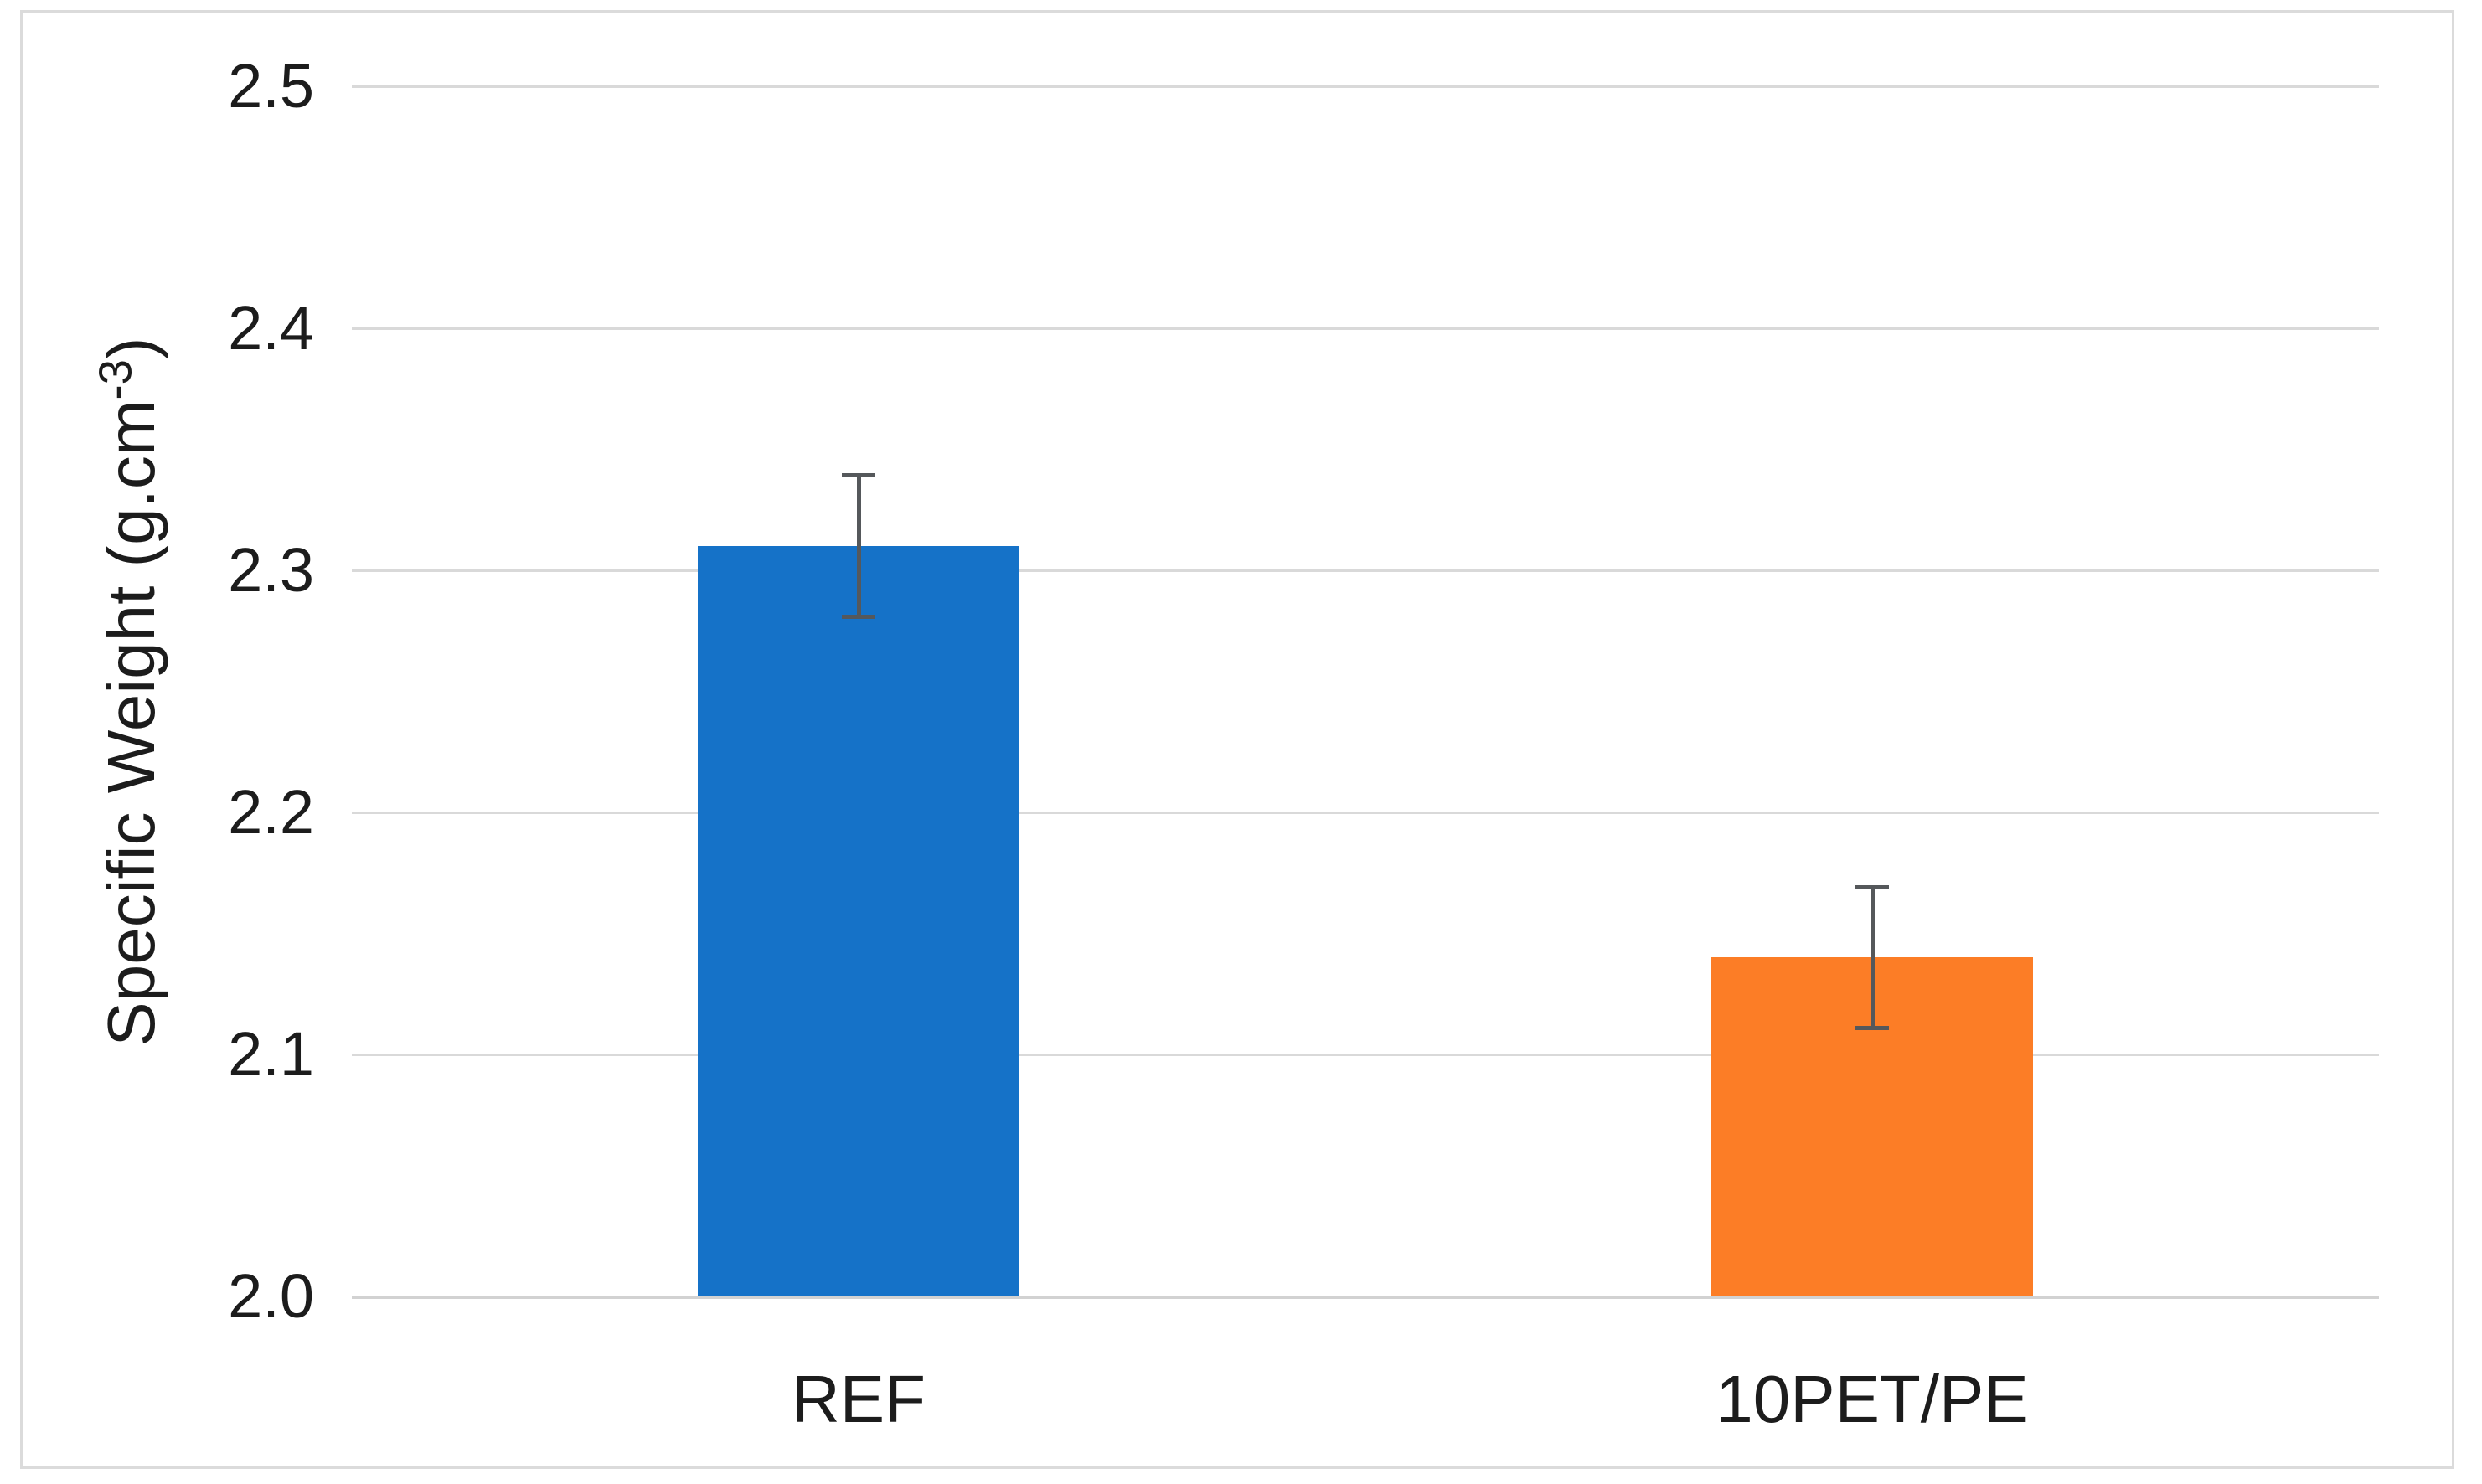 The height and width of the screenshot is (1484, 2482). I want to click on x-category-label-ref: REF, so click(859, 1399).